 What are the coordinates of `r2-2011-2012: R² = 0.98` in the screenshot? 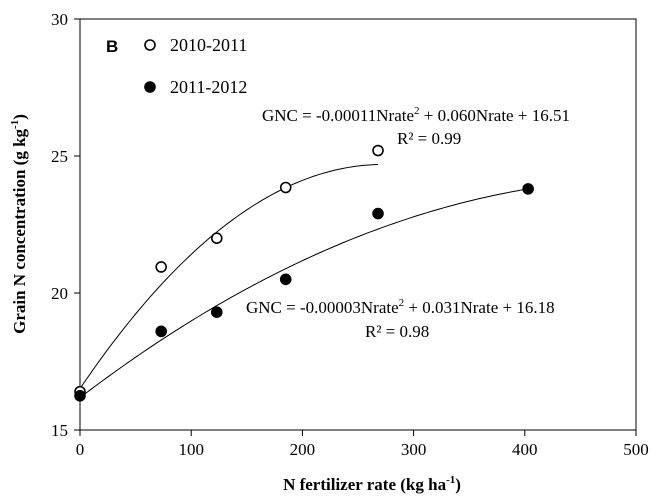 It's located at (397, 331).